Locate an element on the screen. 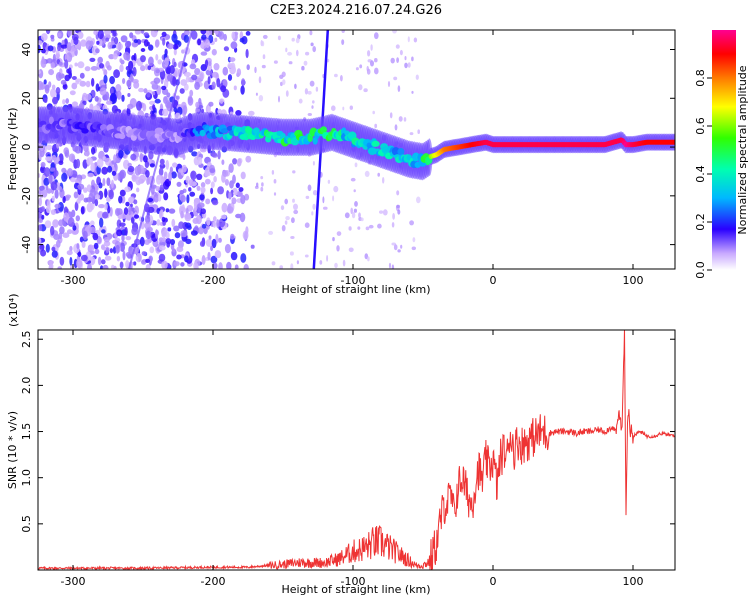 The height and width of the screenshot is (600, 750). snr-y-tick-label: 2.5 is located at coordinates (26, 339).